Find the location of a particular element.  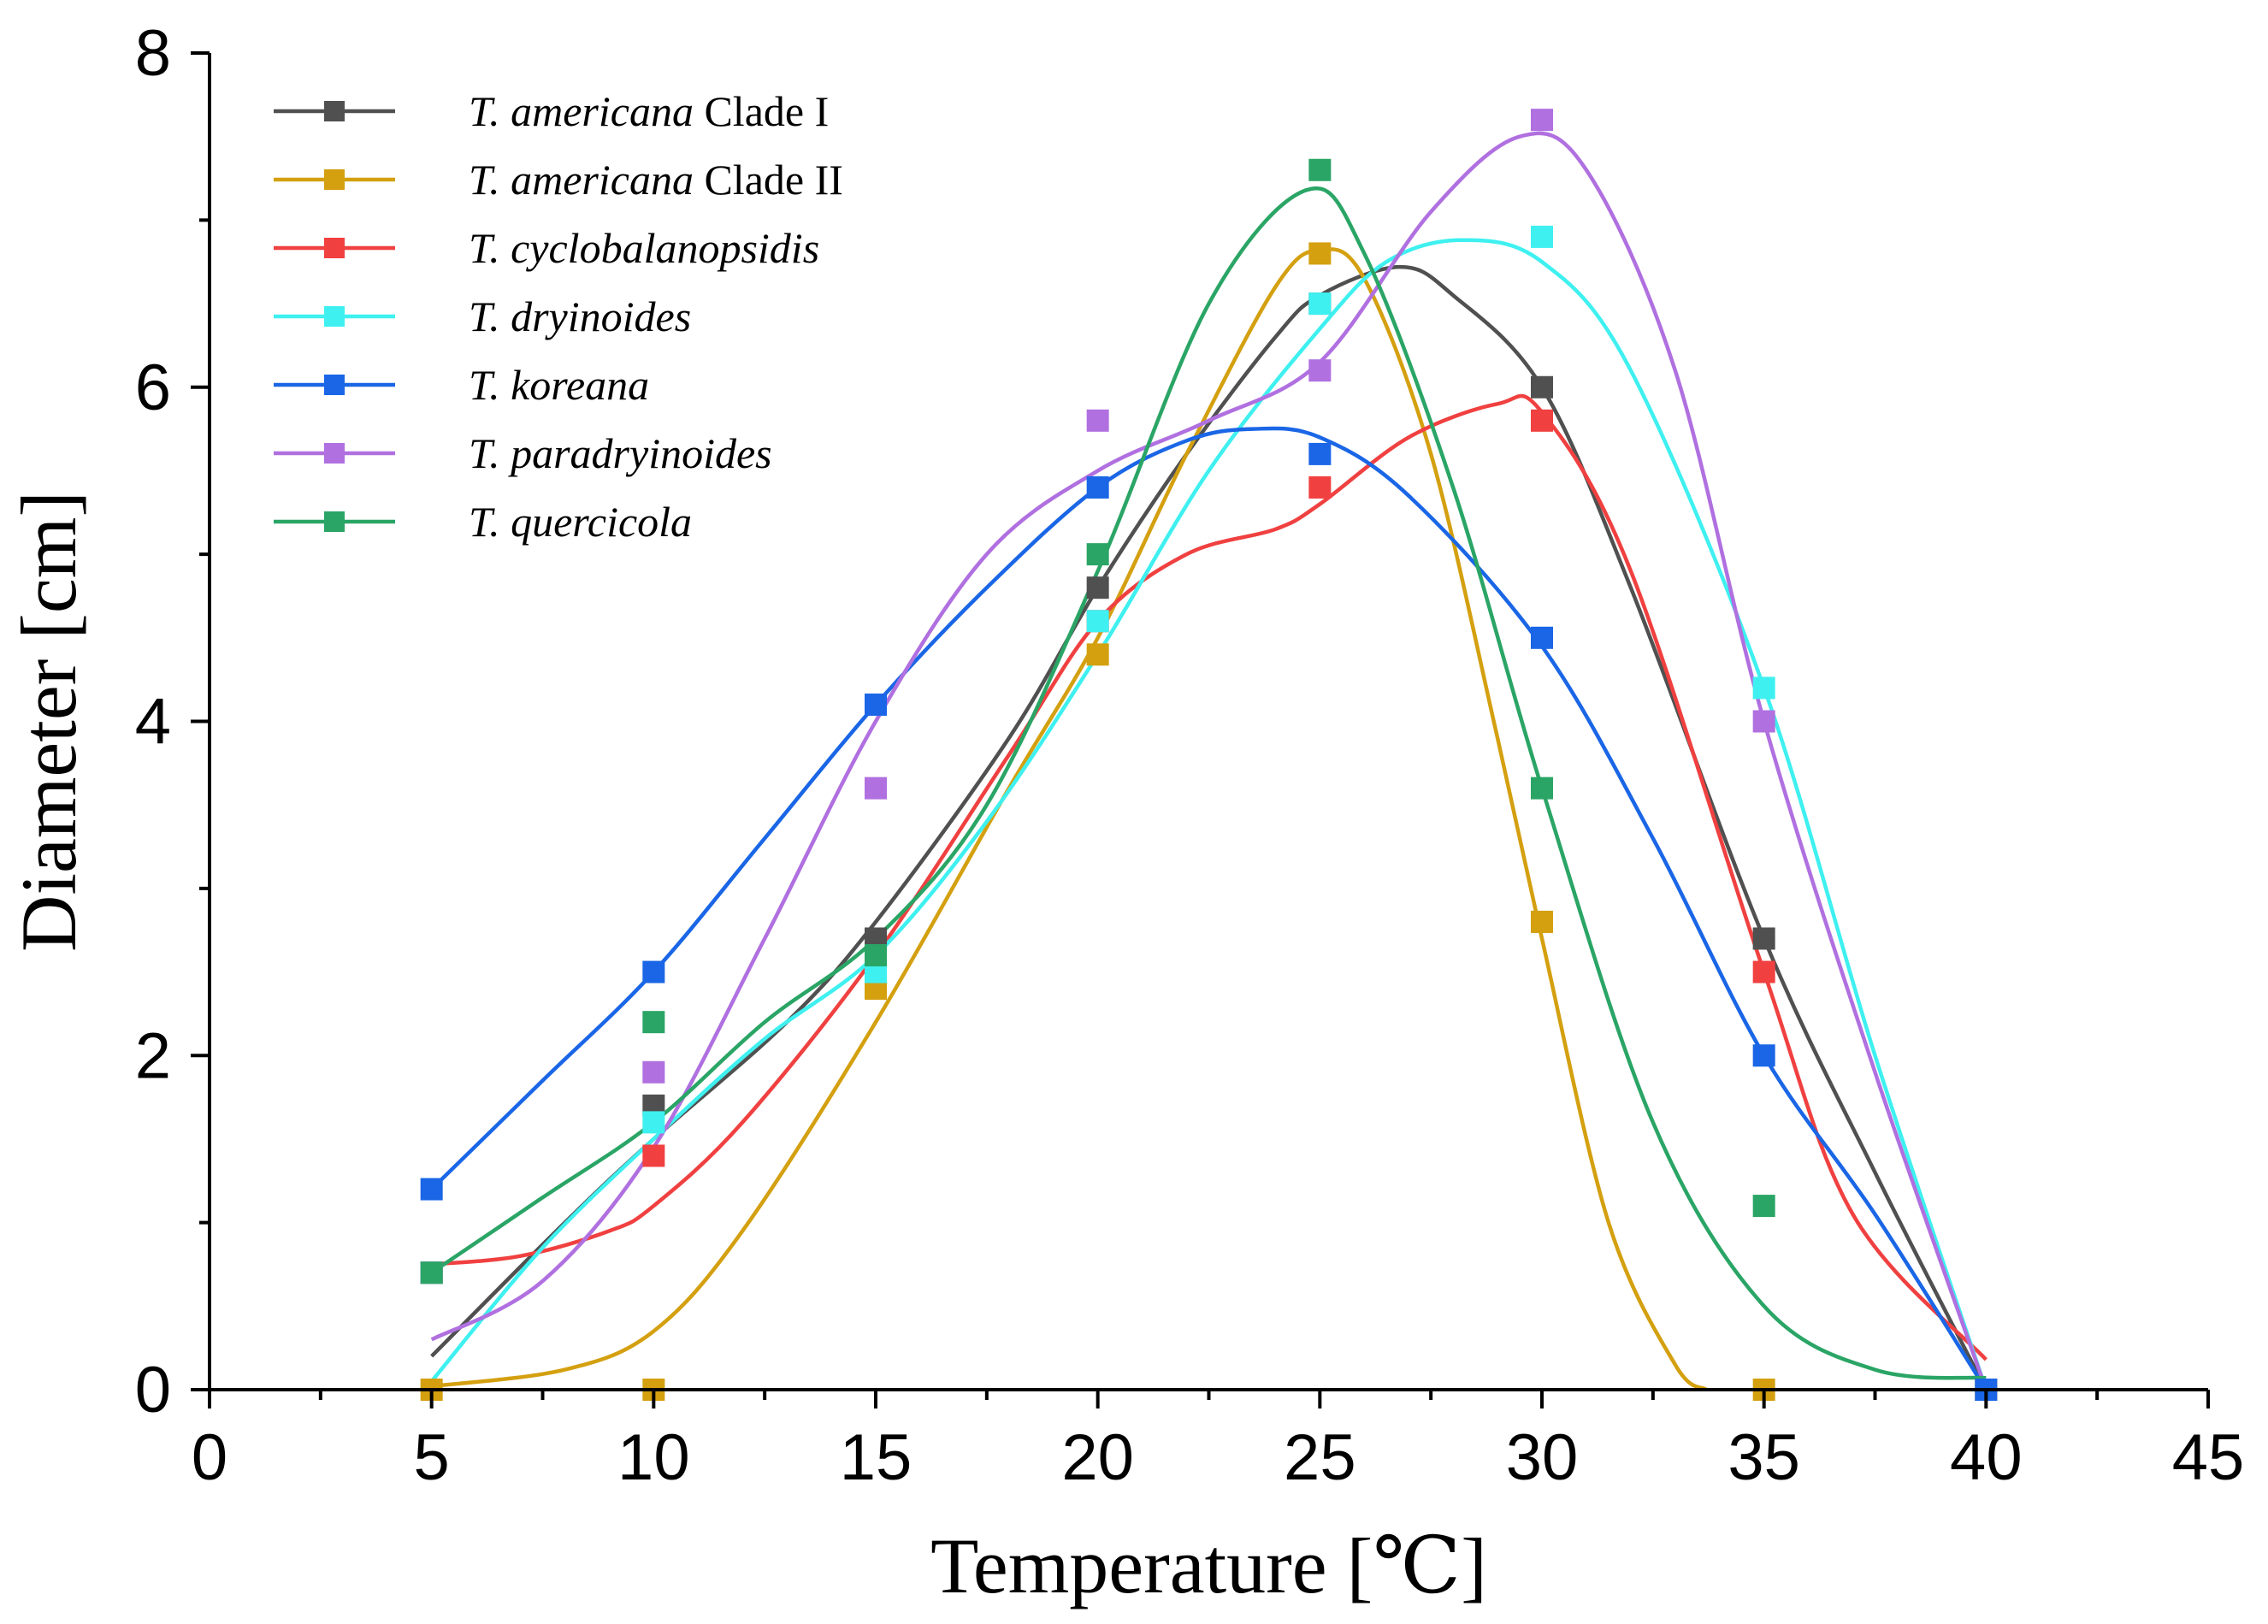

legend-species: T. dryinoides is located at coordinates (580, 316).